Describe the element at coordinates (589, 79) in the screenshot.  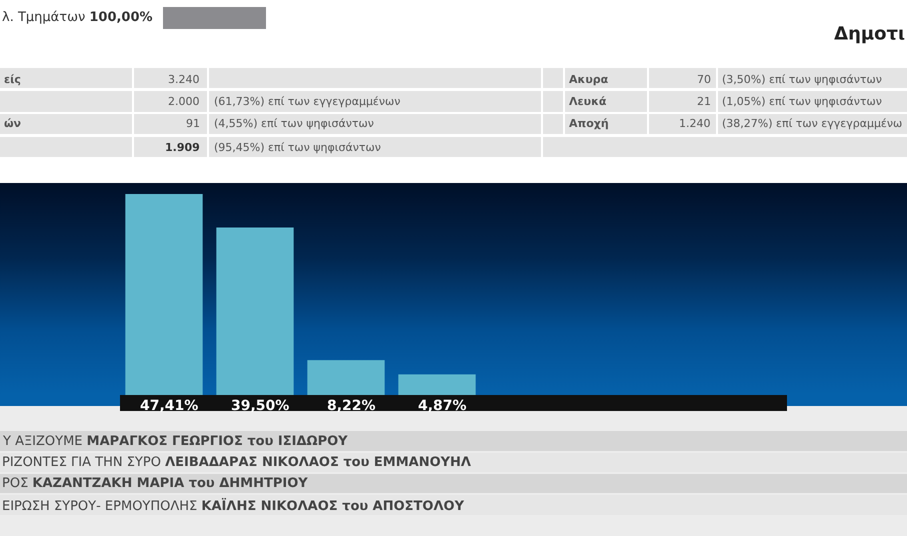
I see `text: Ακυρα` at that location.